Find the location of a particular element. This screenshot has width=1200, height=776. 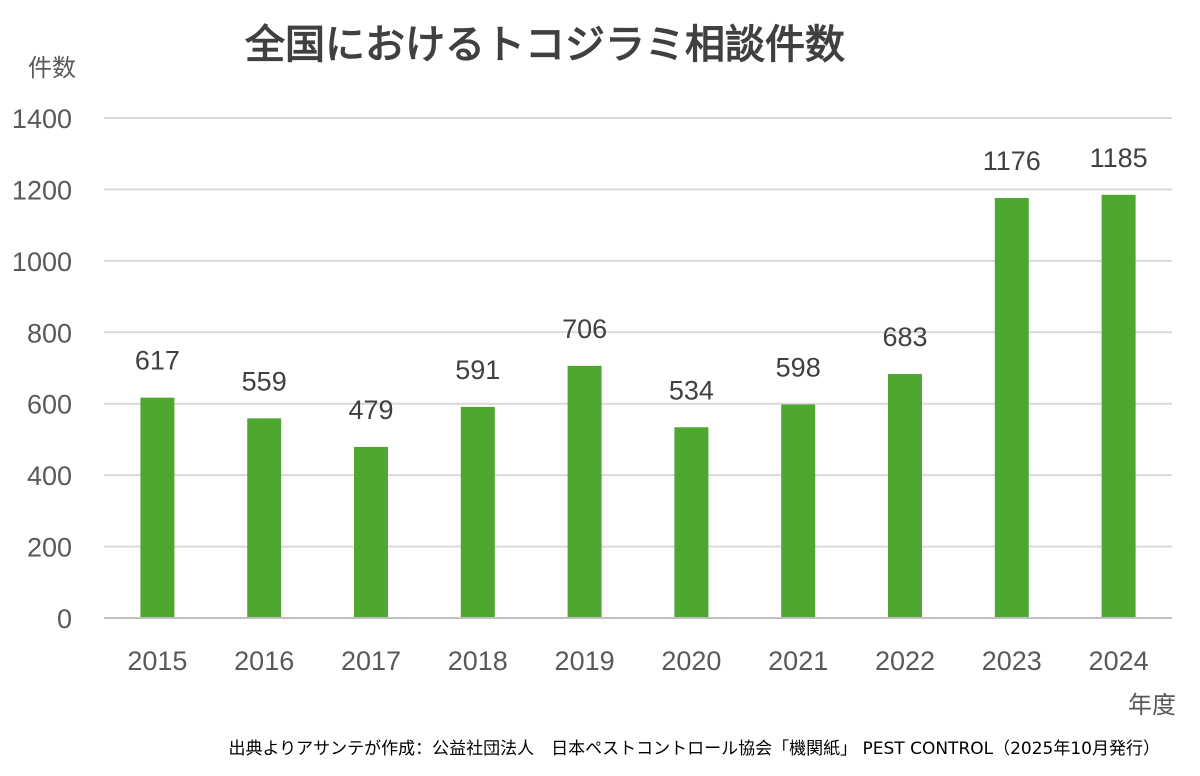

data-label-2022: 683 is located at coordinates (904, 337).